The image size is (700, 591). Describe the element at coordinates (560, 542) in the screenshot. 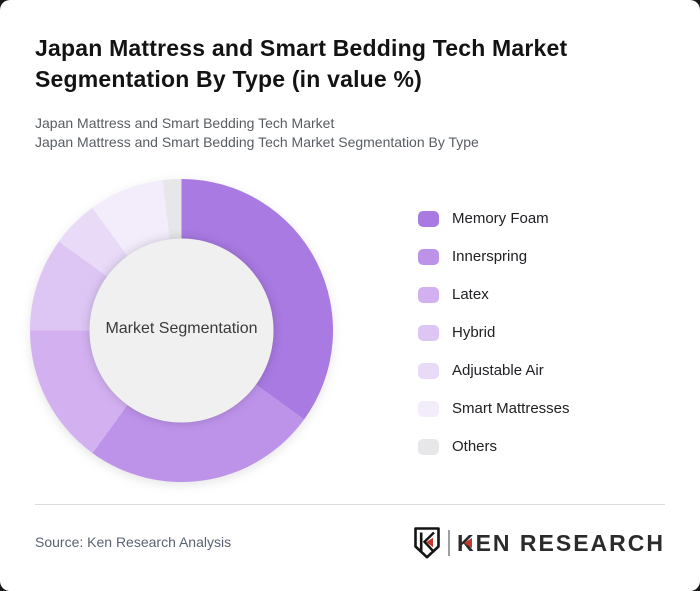

I see `logo-wordmark: KEN RESEARCH` at that location.